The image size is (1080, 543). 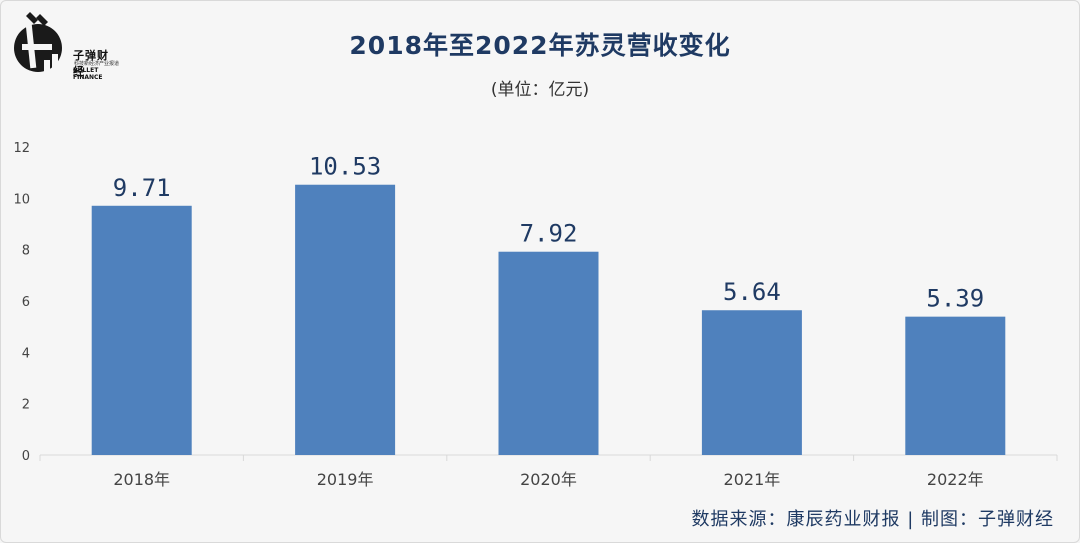 What do you see at coordinates (97, 64) in the screenshot?
I see `logo-tagline: 科技新经济产业报道` at bounding box center [97, 64].